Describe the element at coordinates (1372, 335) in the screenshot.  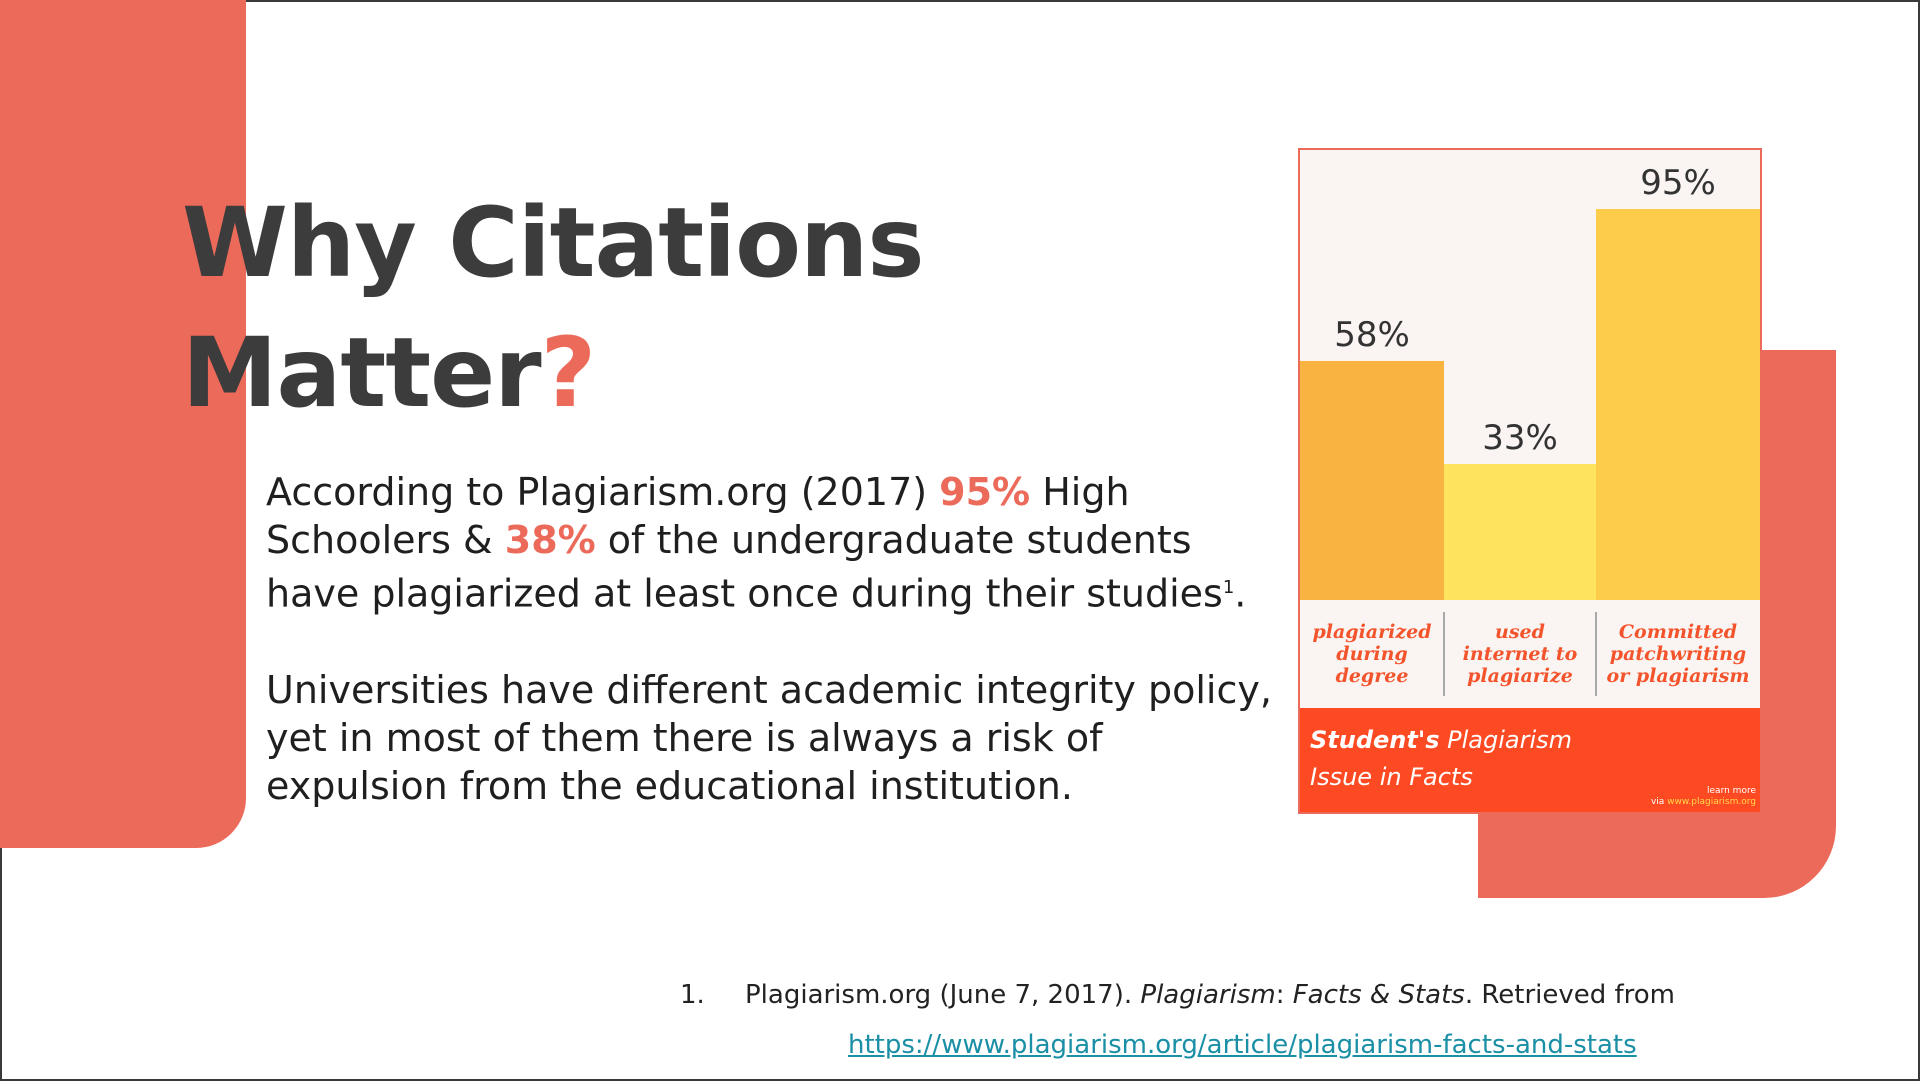
I see `bar-value-label-1: 58%` at that location.